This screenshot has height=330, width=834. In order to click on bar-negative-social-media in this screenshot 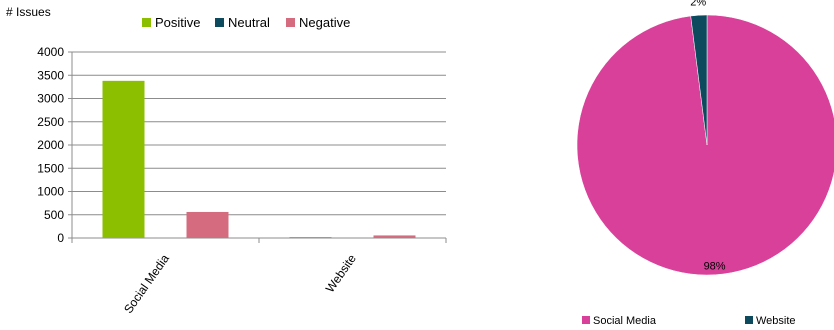, I will do `click(207, 224)`.